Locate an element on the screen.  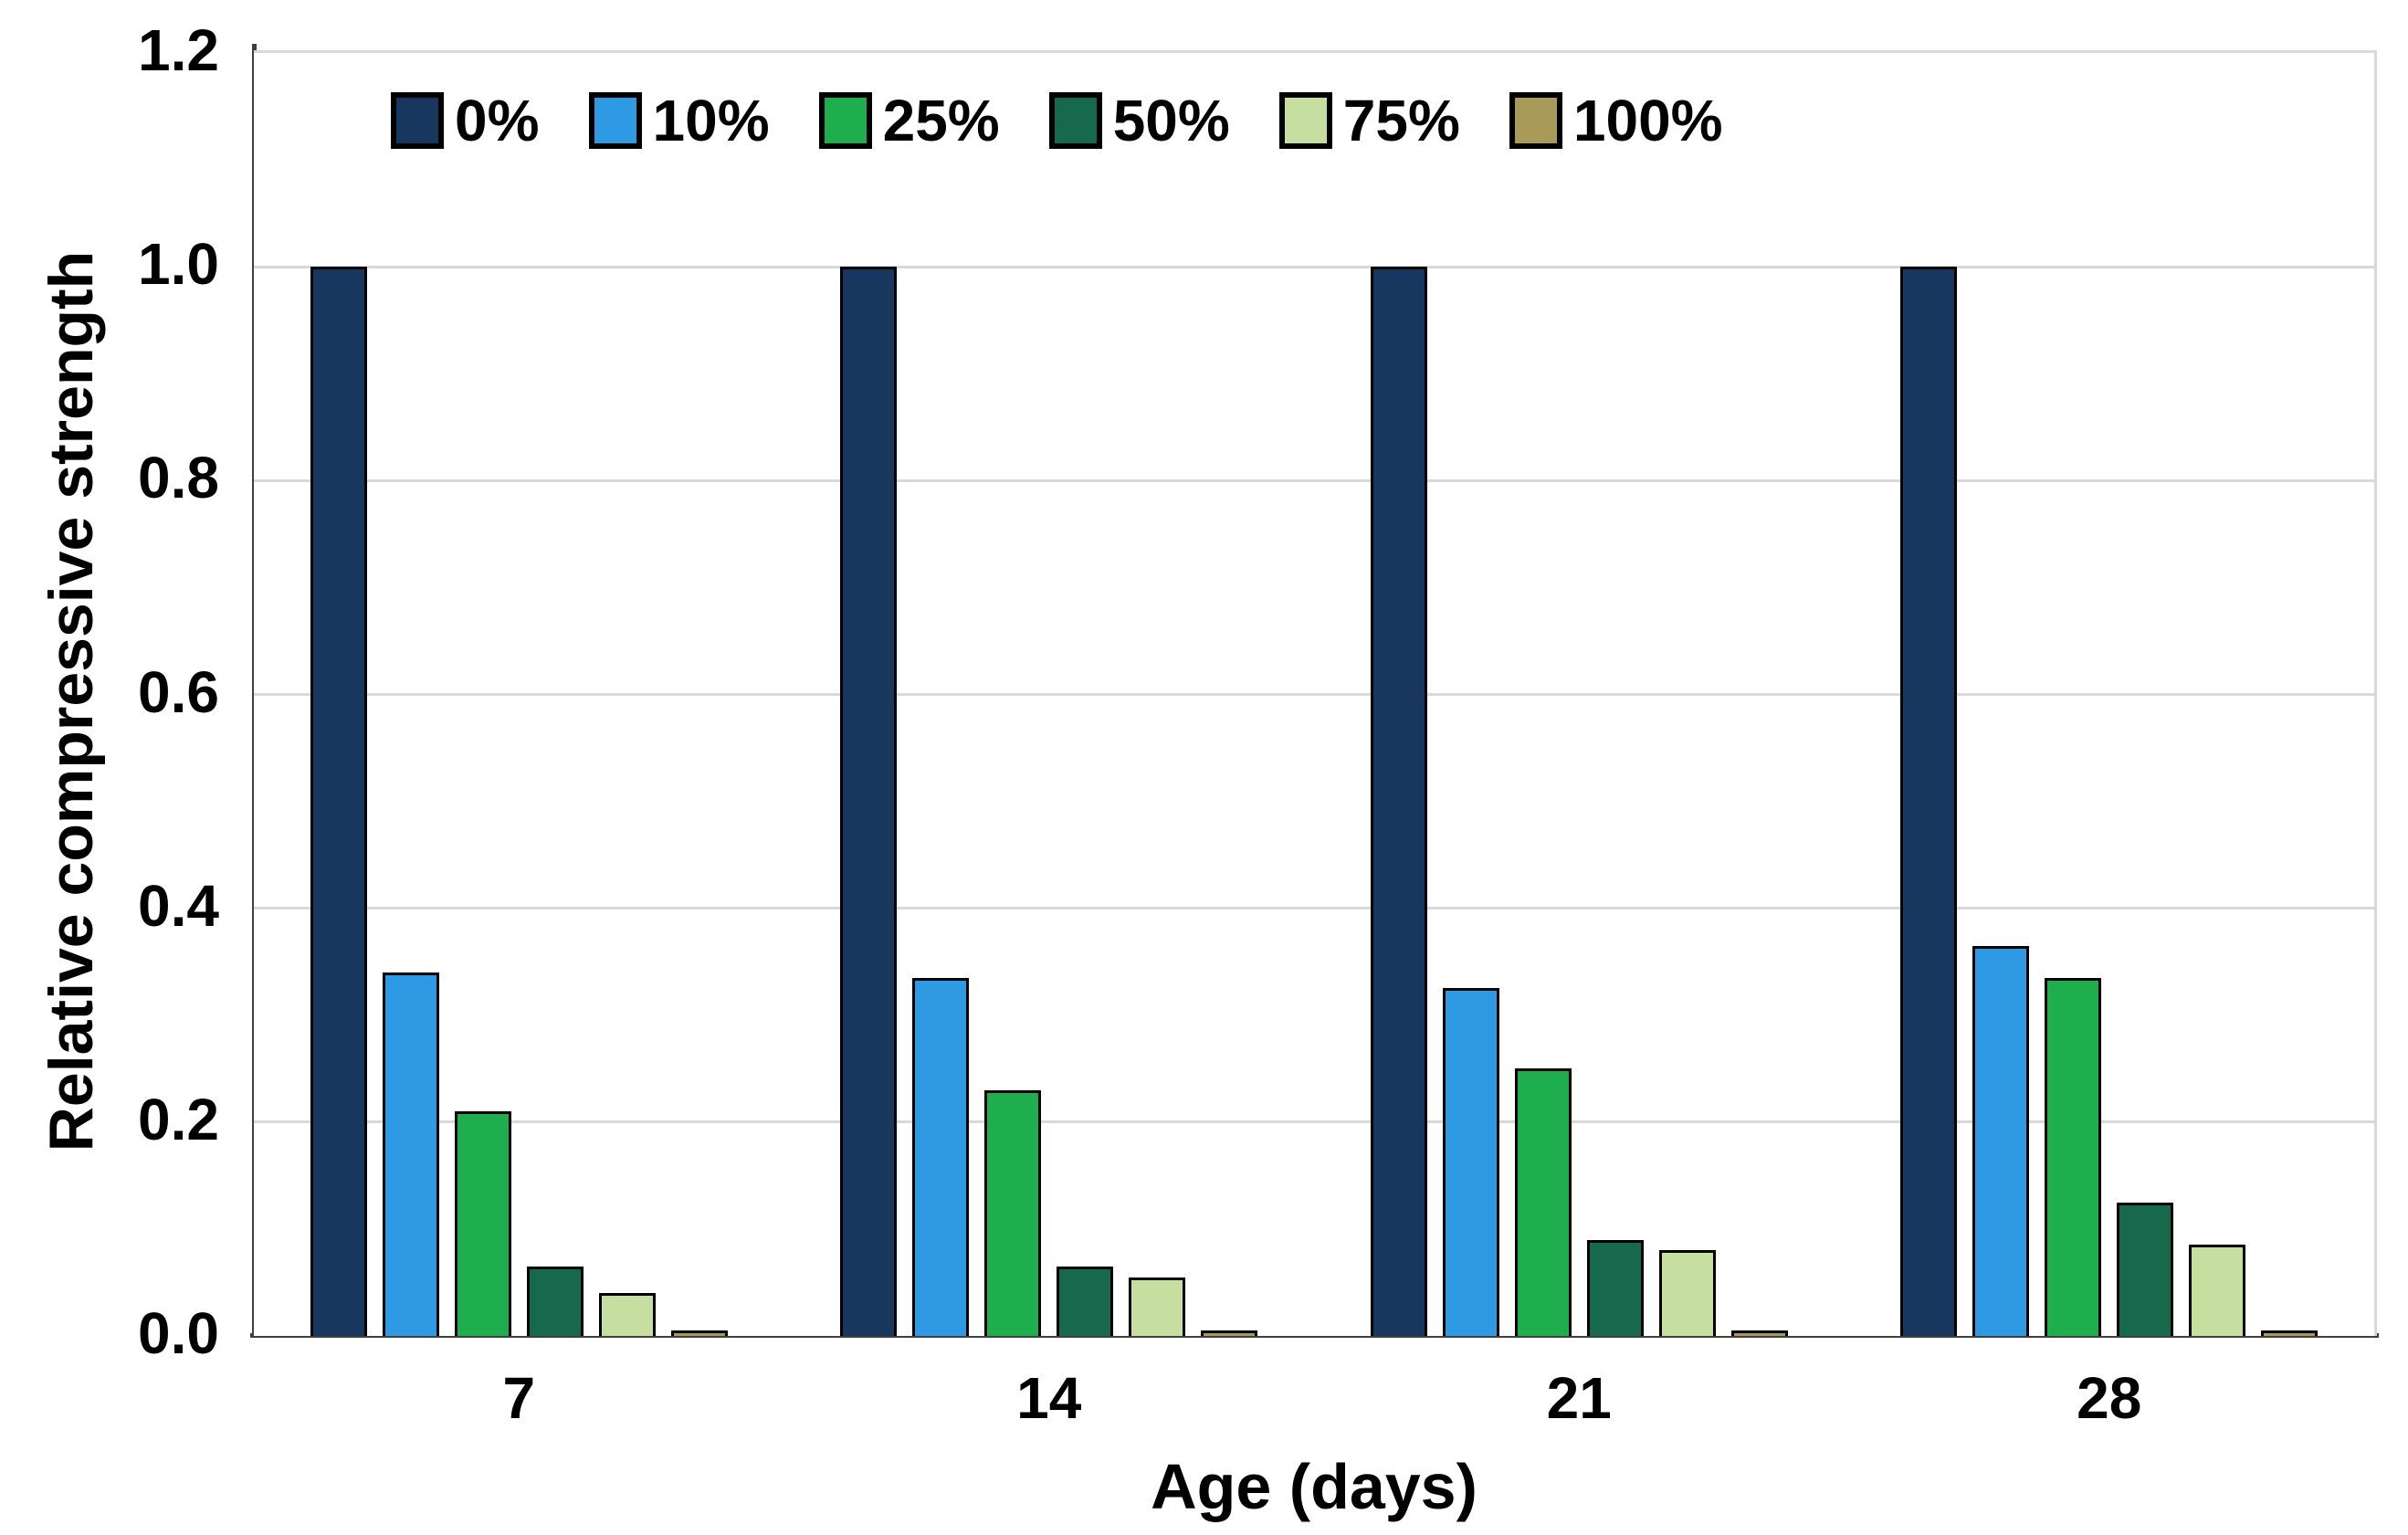
legend-item: 100% is located at coordinates (1616, 121).